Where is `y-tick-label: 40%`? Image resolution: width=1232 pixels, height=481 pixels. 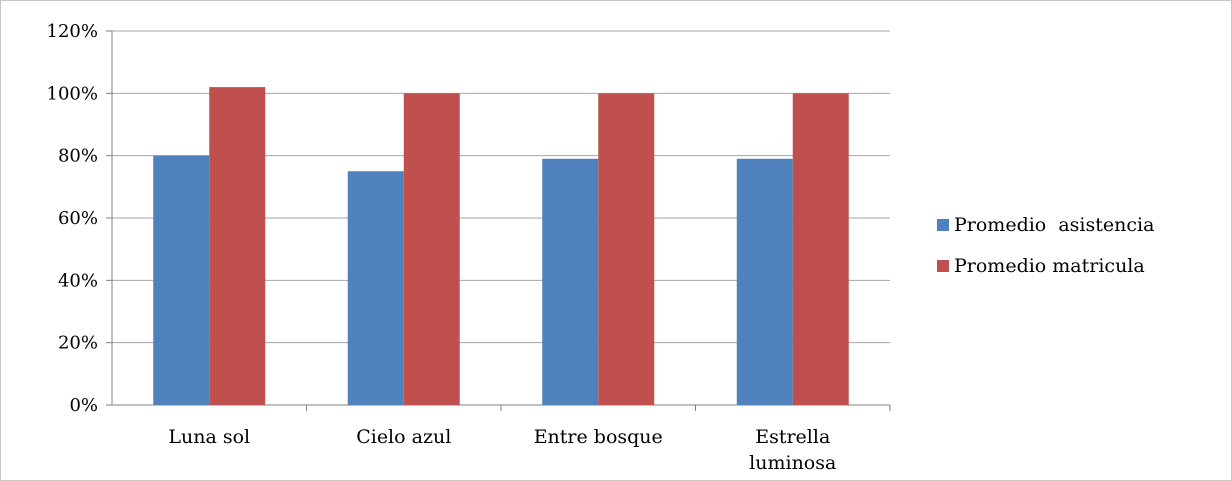 y-tick-label: 40% is located at coordinates (78, 280).